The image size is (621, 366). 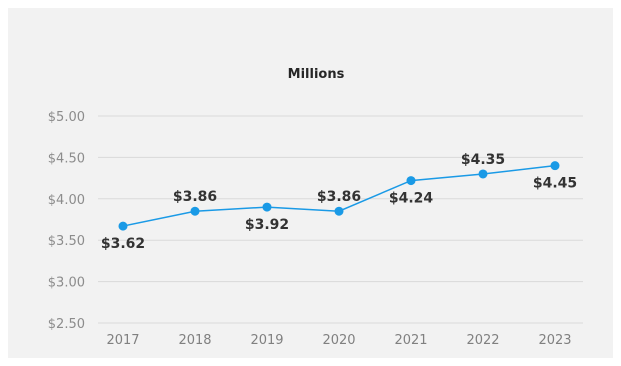 I want to click on y-tick-label: $5.00, so click(x=66, y=117).